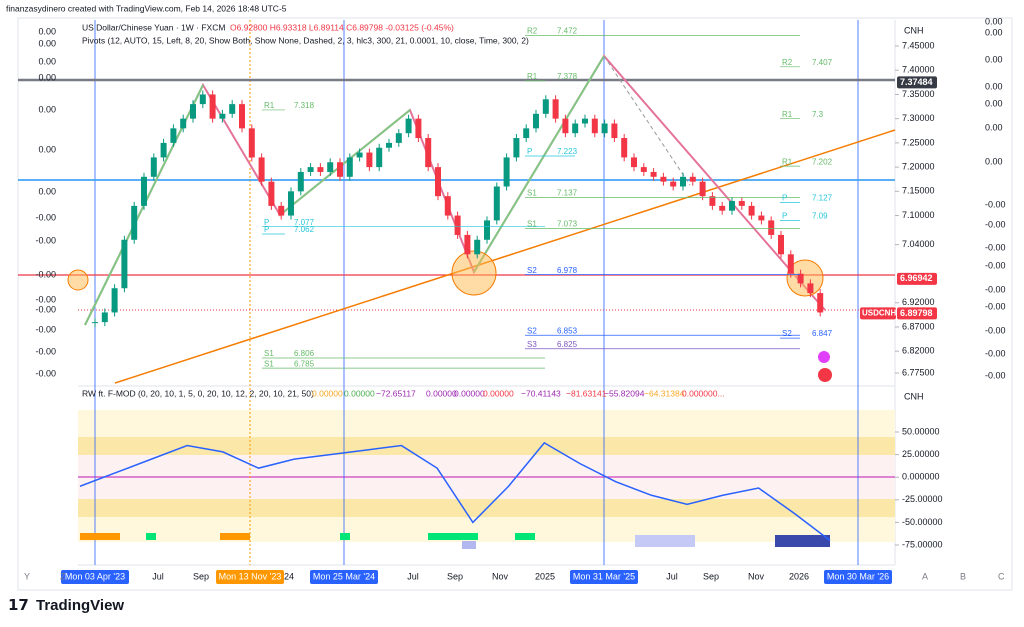 The width and height of the screenshot is (1024, 627). What do you see at coordinates (567, 270) in the screenshot?
I see `pivot-value: 6.978` at bounding box center [567, 270].